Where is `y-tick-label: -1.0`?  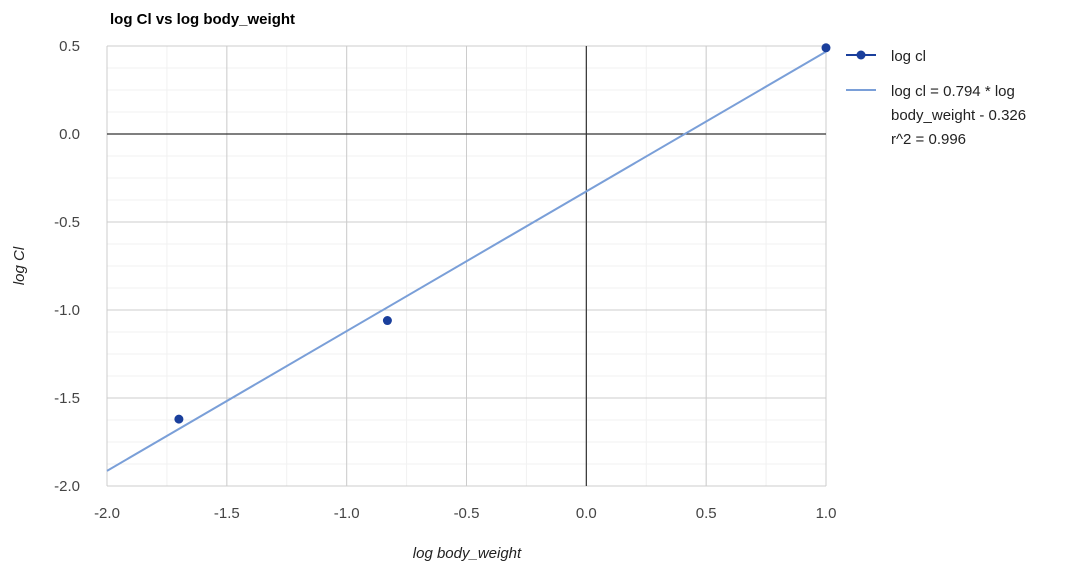
y-tick-label: -1.0 is located at coordinates (67, 310).